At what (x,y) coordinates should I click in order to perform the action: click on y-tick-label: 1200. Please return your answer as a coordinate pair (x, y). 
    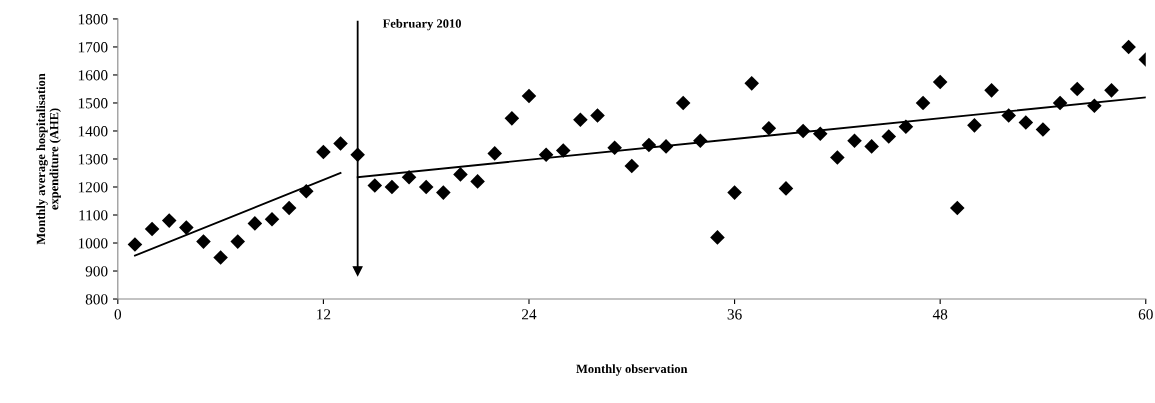
    Looking at the image, I should click on (93, 187).